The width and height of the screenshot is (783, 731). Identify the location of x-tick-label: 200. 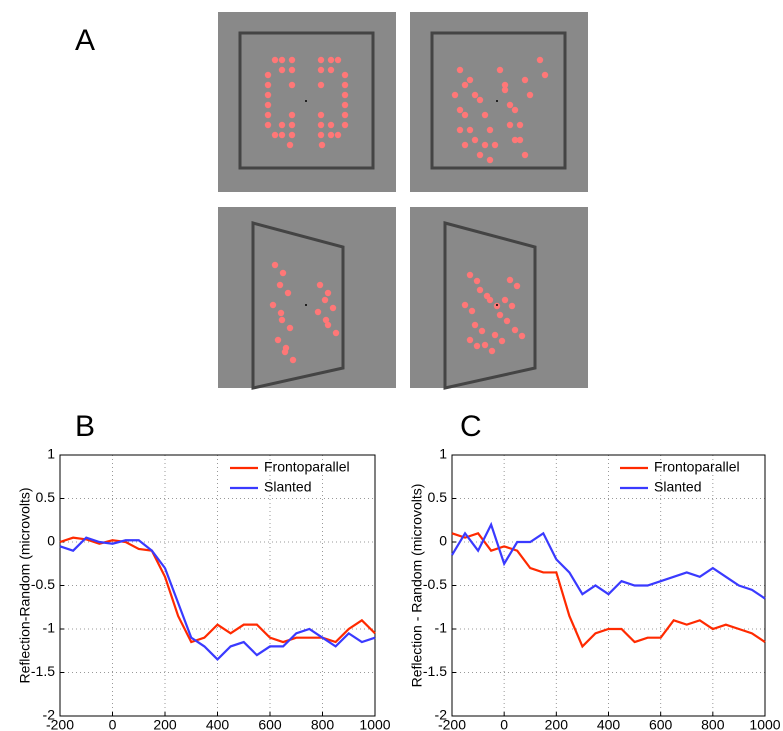
(165, 724).